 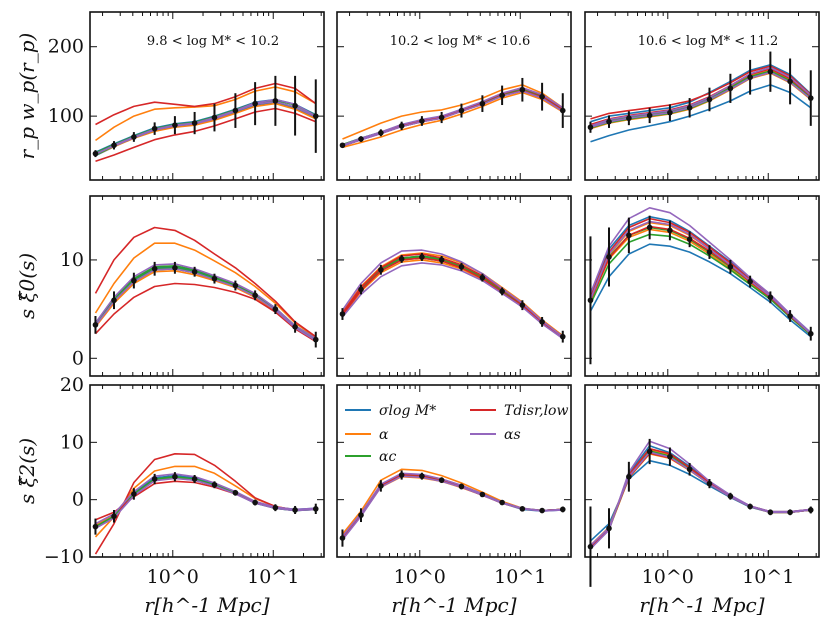 What do you see at coordinates (387, 457) in the screenshot?
I see `legend-label-alpha_c: αc` at bounding box center [387, 457].